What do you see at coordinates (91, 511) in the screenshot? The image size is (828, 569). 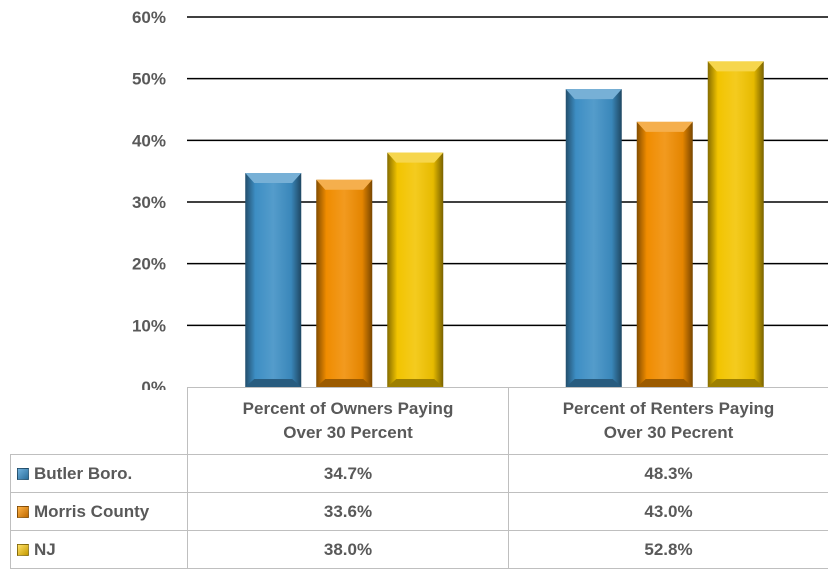 I see `legend-label: Morris County` at bounding box center [91, 511].